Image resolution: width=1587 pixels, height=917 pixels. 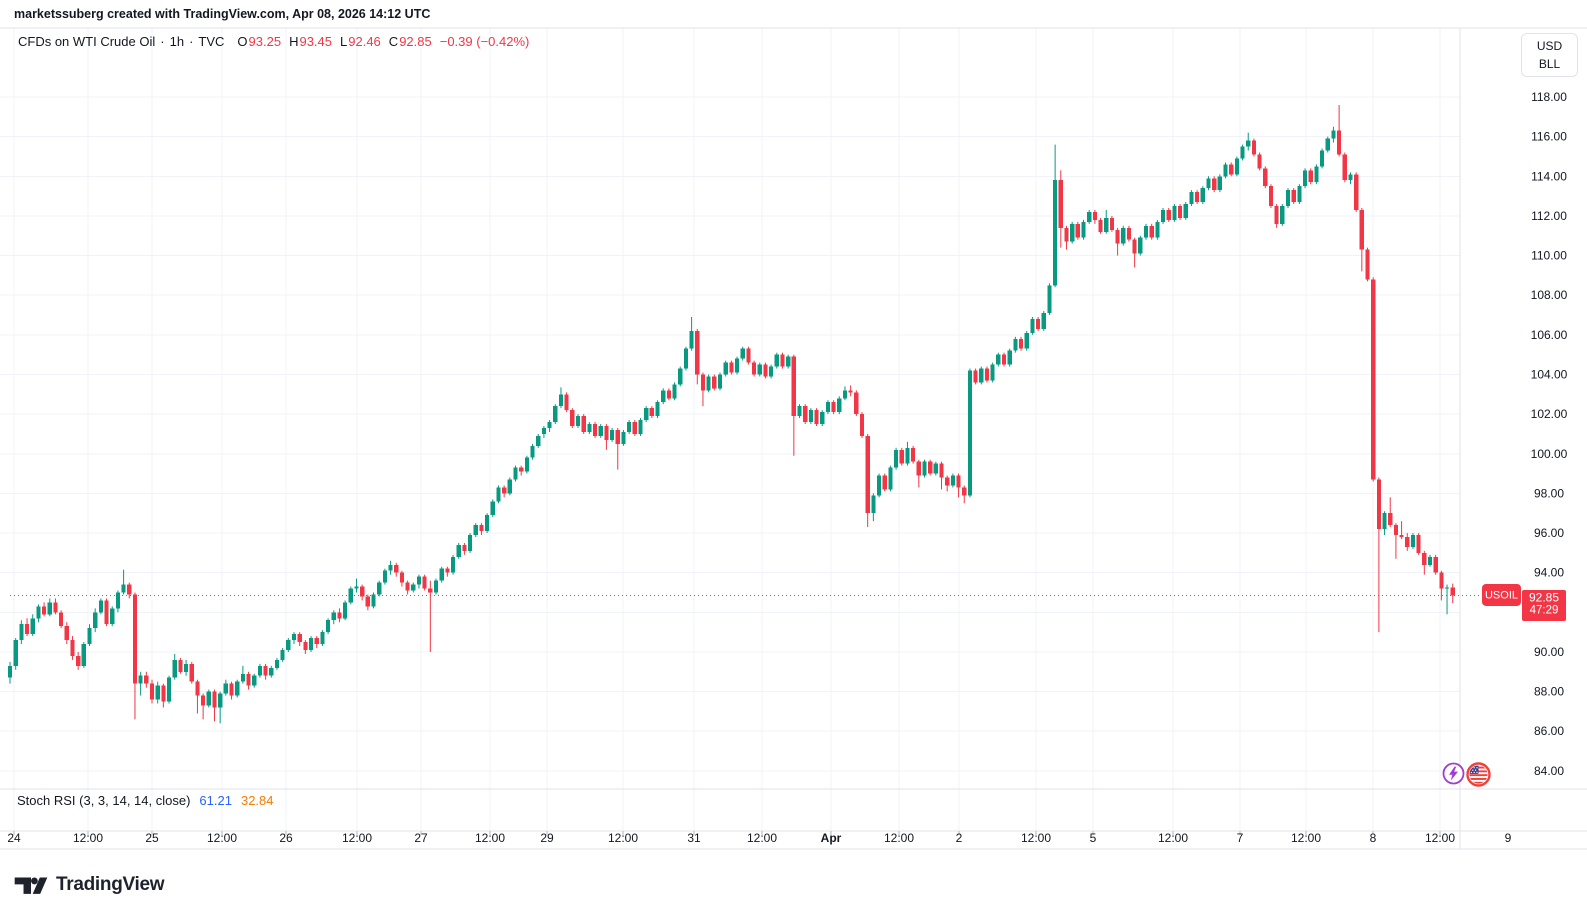 I want to click on price-axis-label: 114.00, so click(x=1549, y=176).